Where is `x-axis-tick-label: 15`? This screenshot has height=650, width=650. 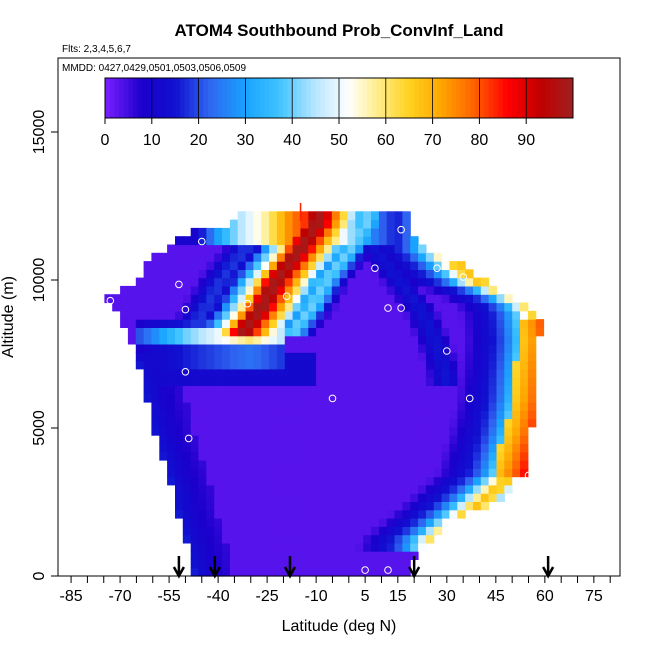 x-axis-tick-label: 15 is located at coordinates (398, 596).